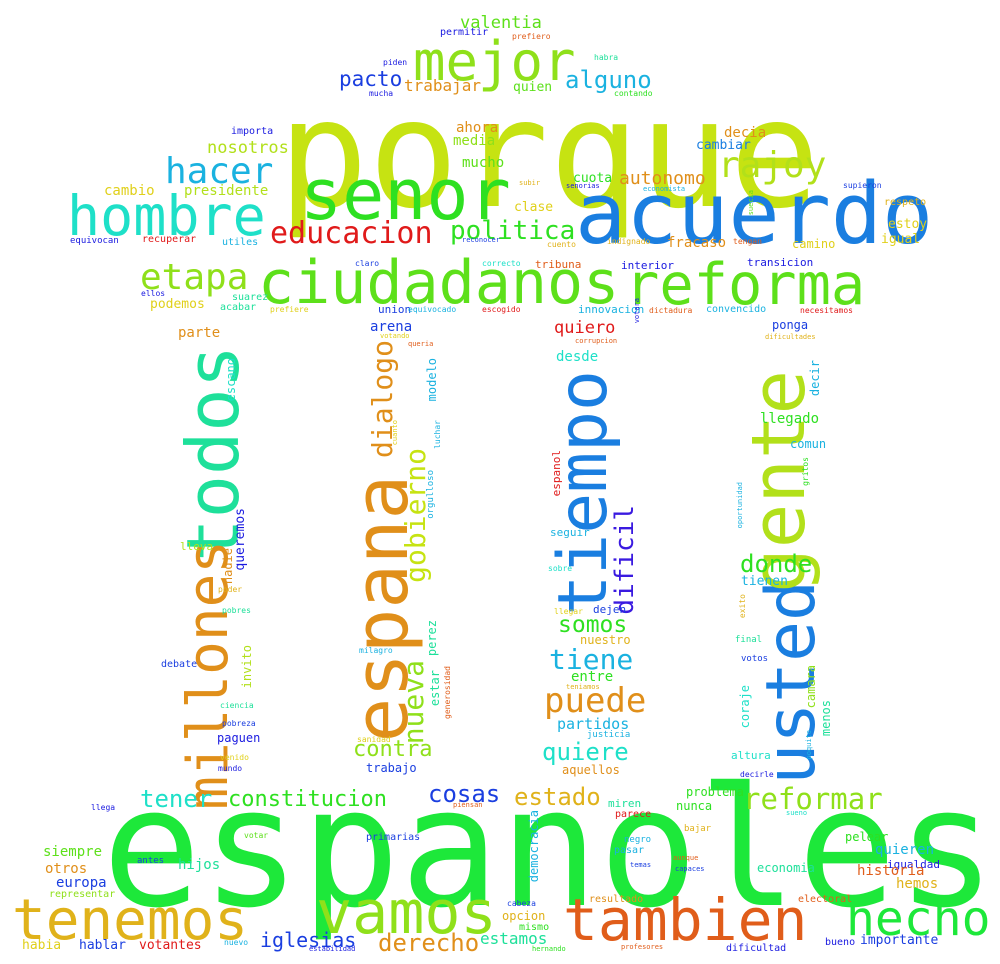 The width and height of the screenshot is (1000, 964). I want to click on word-sobre: sobre, so click(560, 568).